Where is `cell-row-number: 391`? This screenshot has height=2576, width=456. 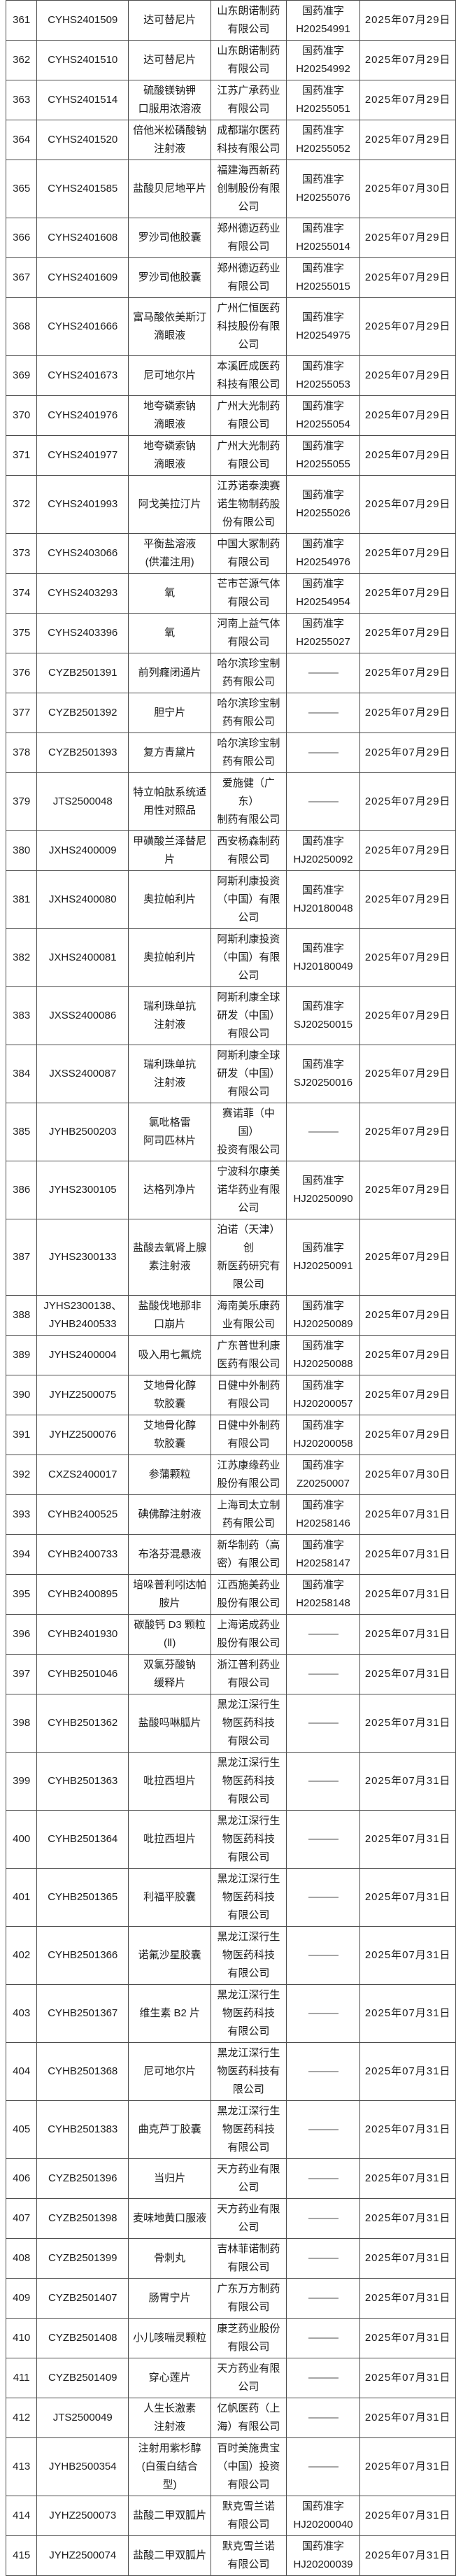
cell-row-number: 391 is located at coordinates (21, 1435).